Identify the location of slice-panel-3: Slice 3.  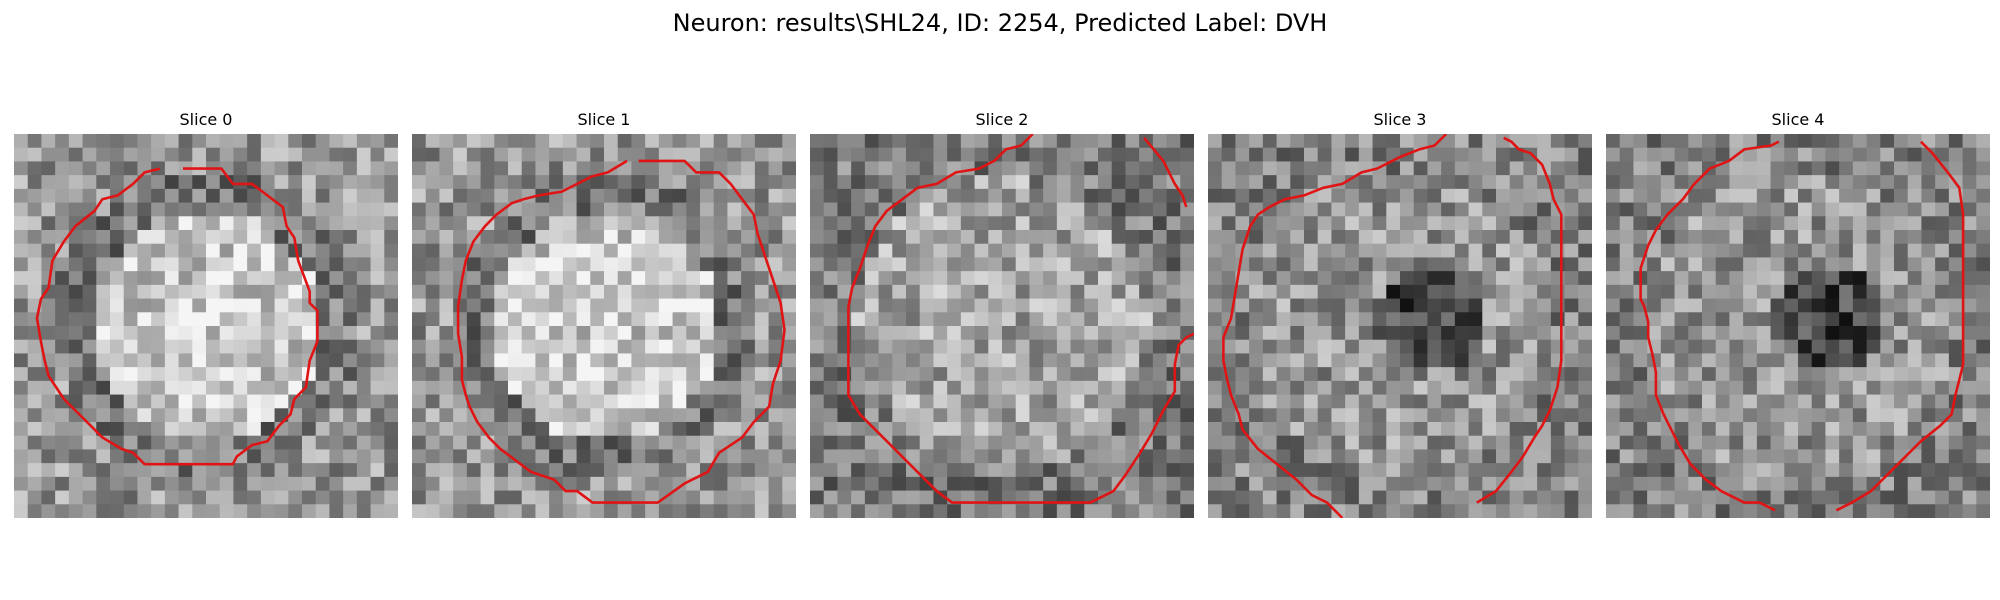
(1400, 313).